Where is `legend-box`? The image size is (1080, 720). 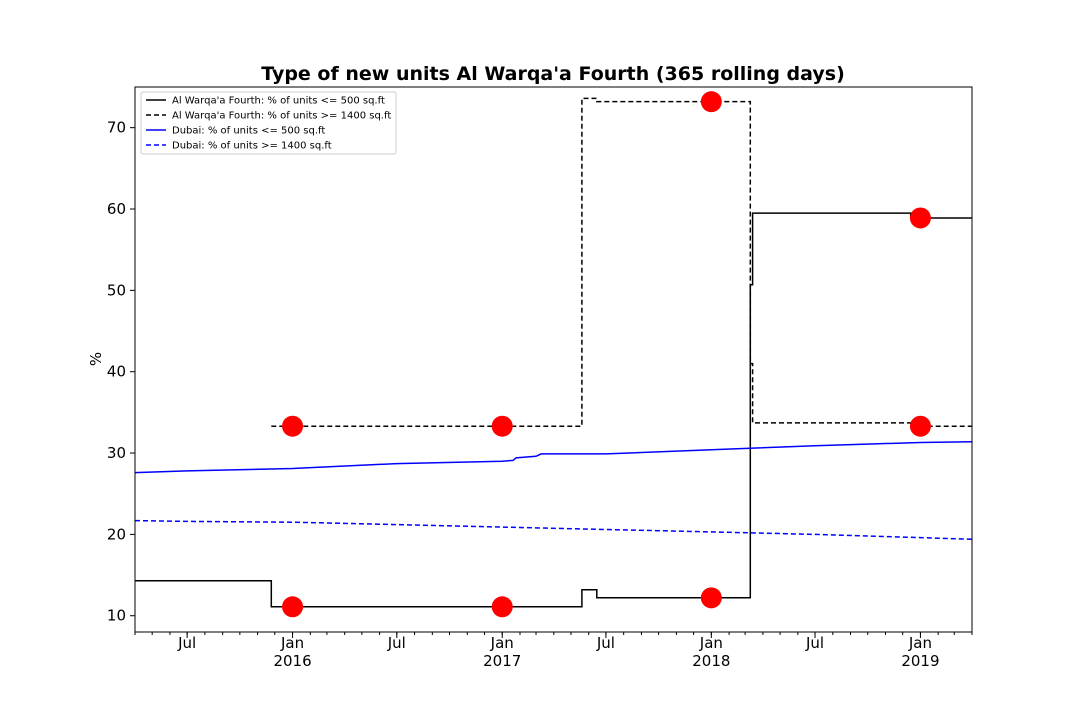 legend-box is located at coordinates (268, 123).